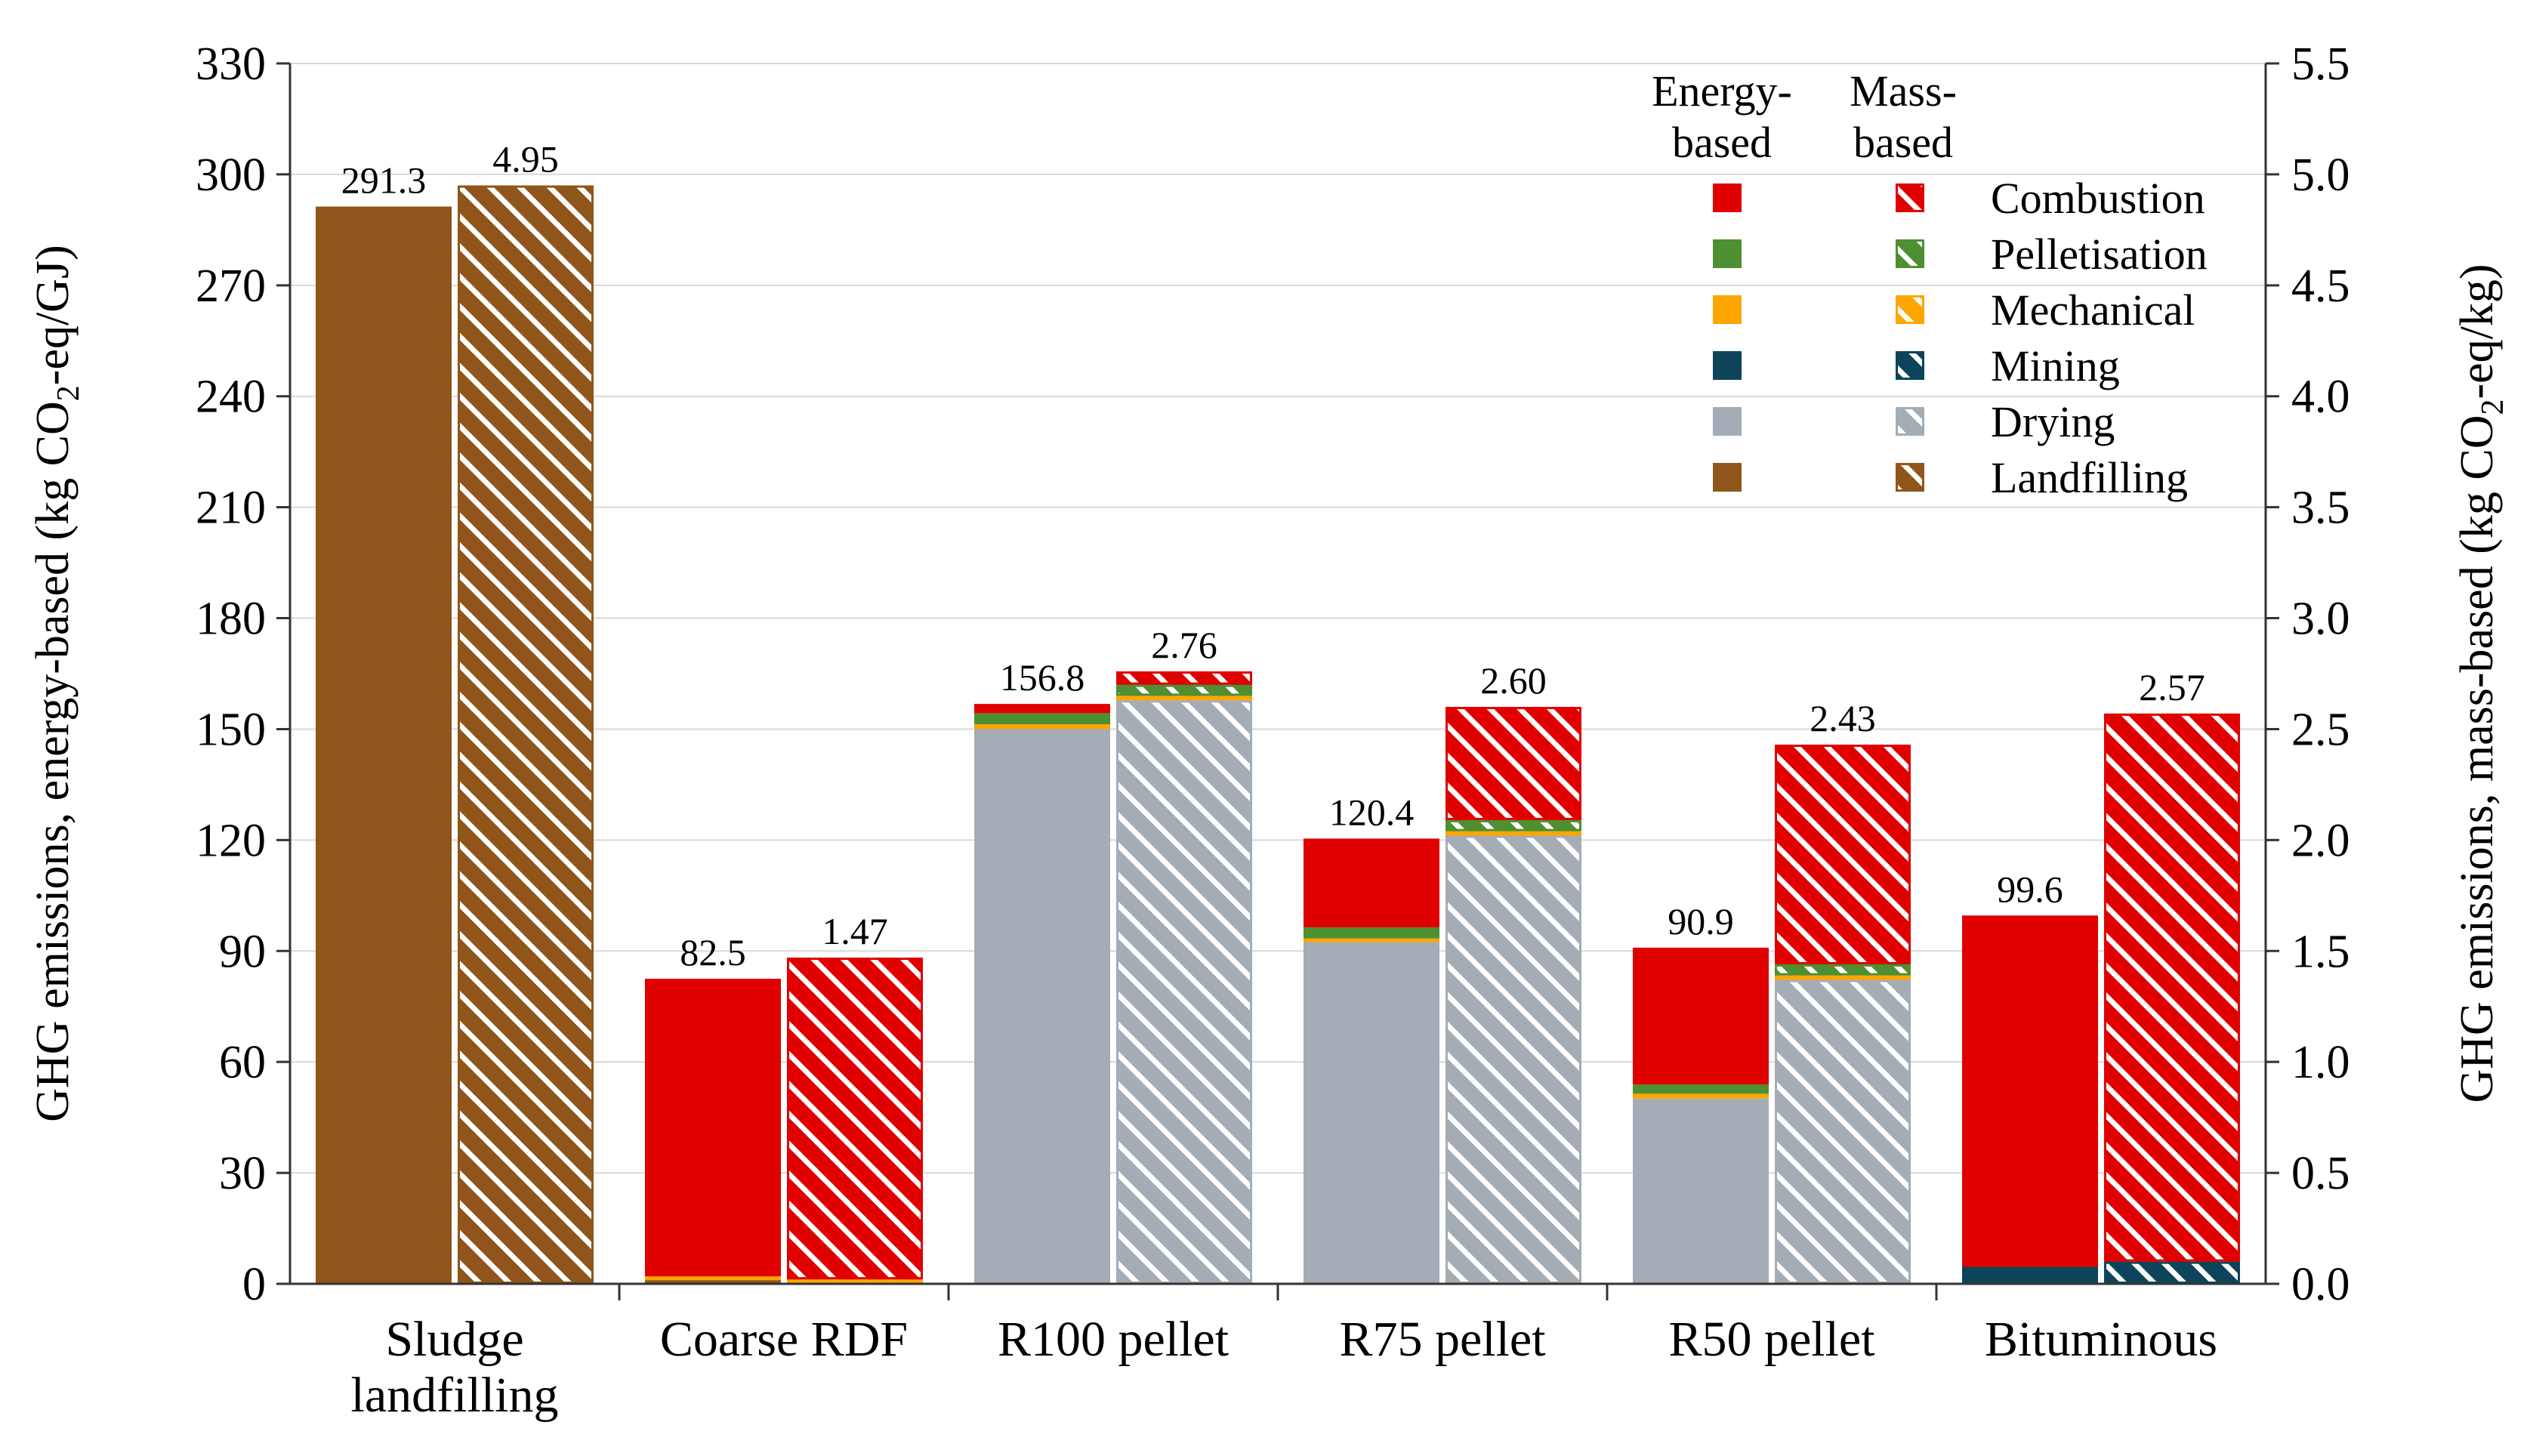 This screenshot has width=2530, height=1456. Describe the element at coordinates (2320, 286) in the screenshot. I see `right-tick-label: 4.5` at that location.